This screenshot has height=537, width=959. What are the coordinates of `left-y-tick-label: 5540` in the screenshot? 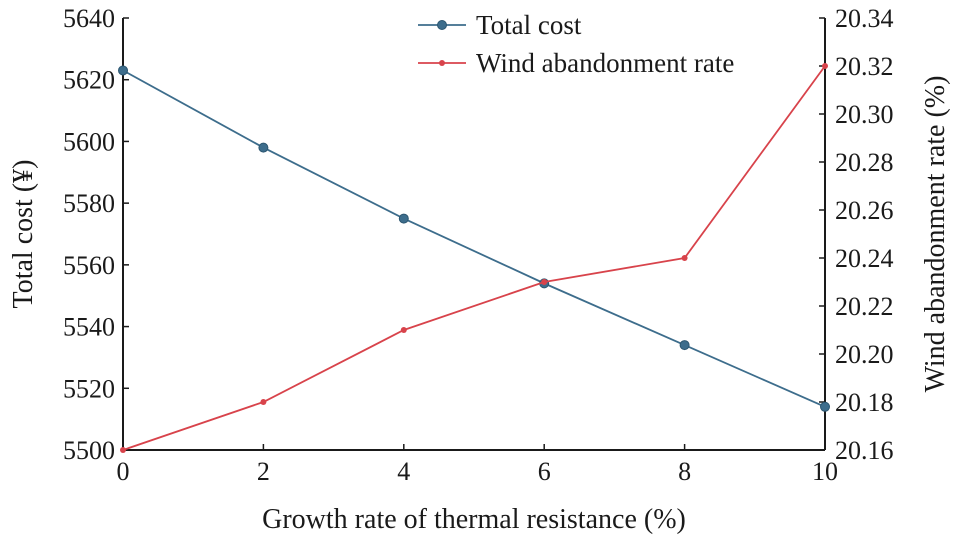 It's located at (89, 327).